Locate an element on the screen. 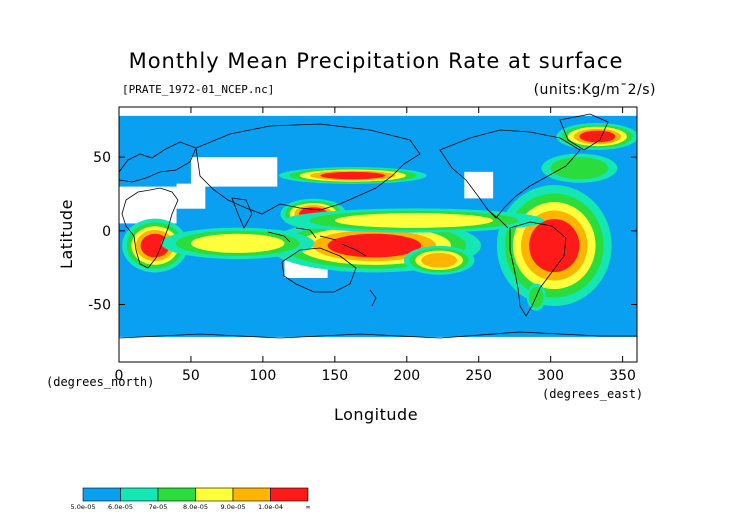 Image resolution: width=752 pixels, height=532 pixels. coastline-indonesia is located at coordinates (317, 242).